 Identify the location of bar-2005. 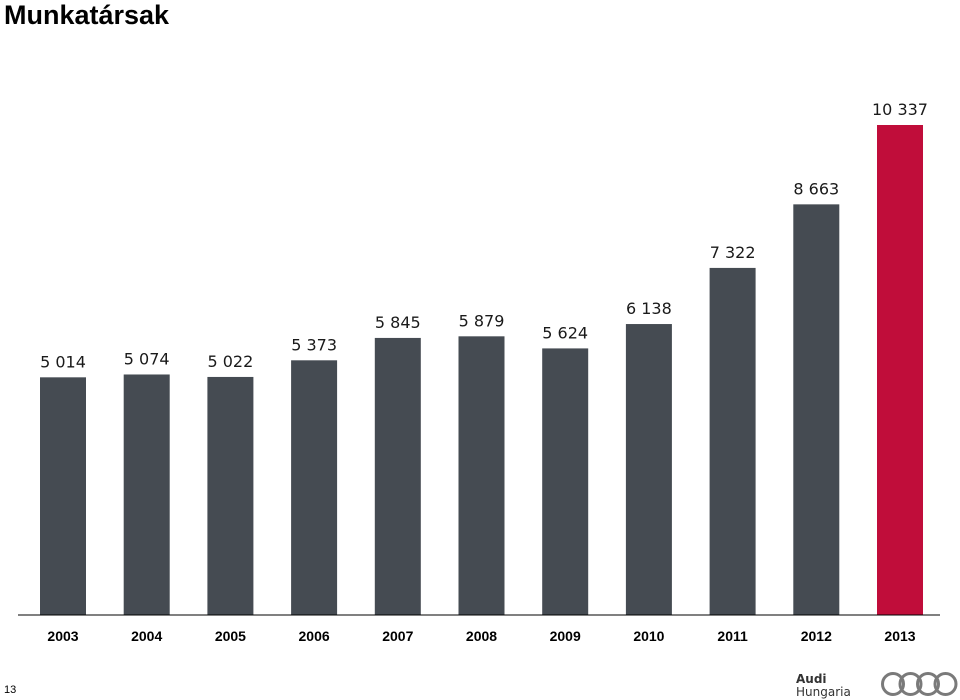
(230, 495).